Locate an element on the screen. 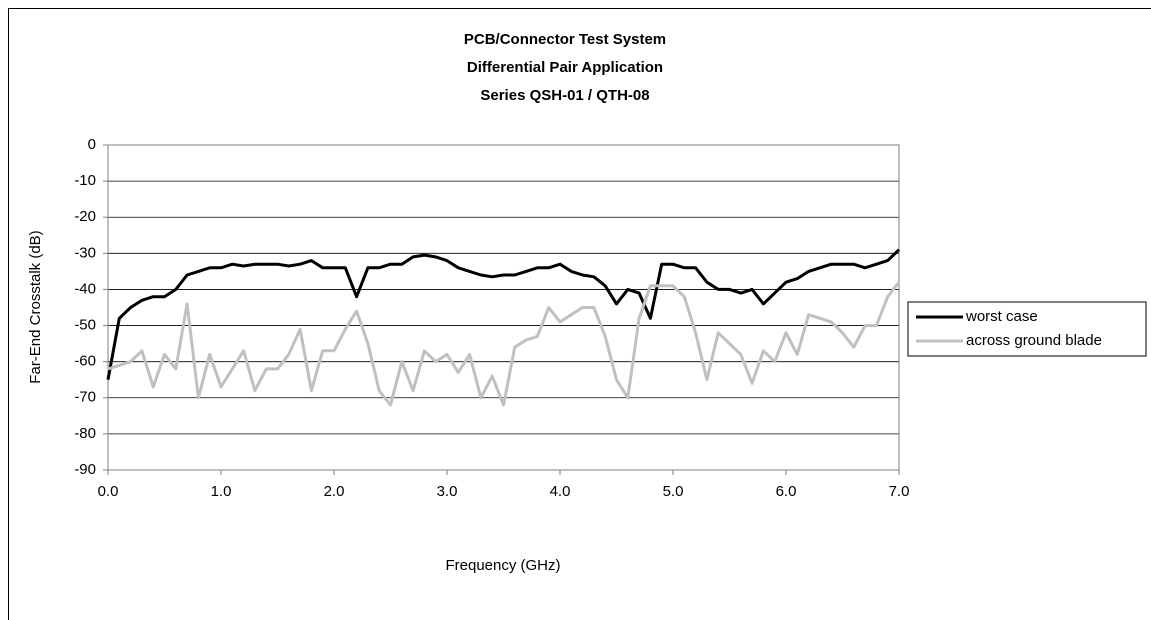  y-tick-label: -90 is located at coordinates (85, 469).